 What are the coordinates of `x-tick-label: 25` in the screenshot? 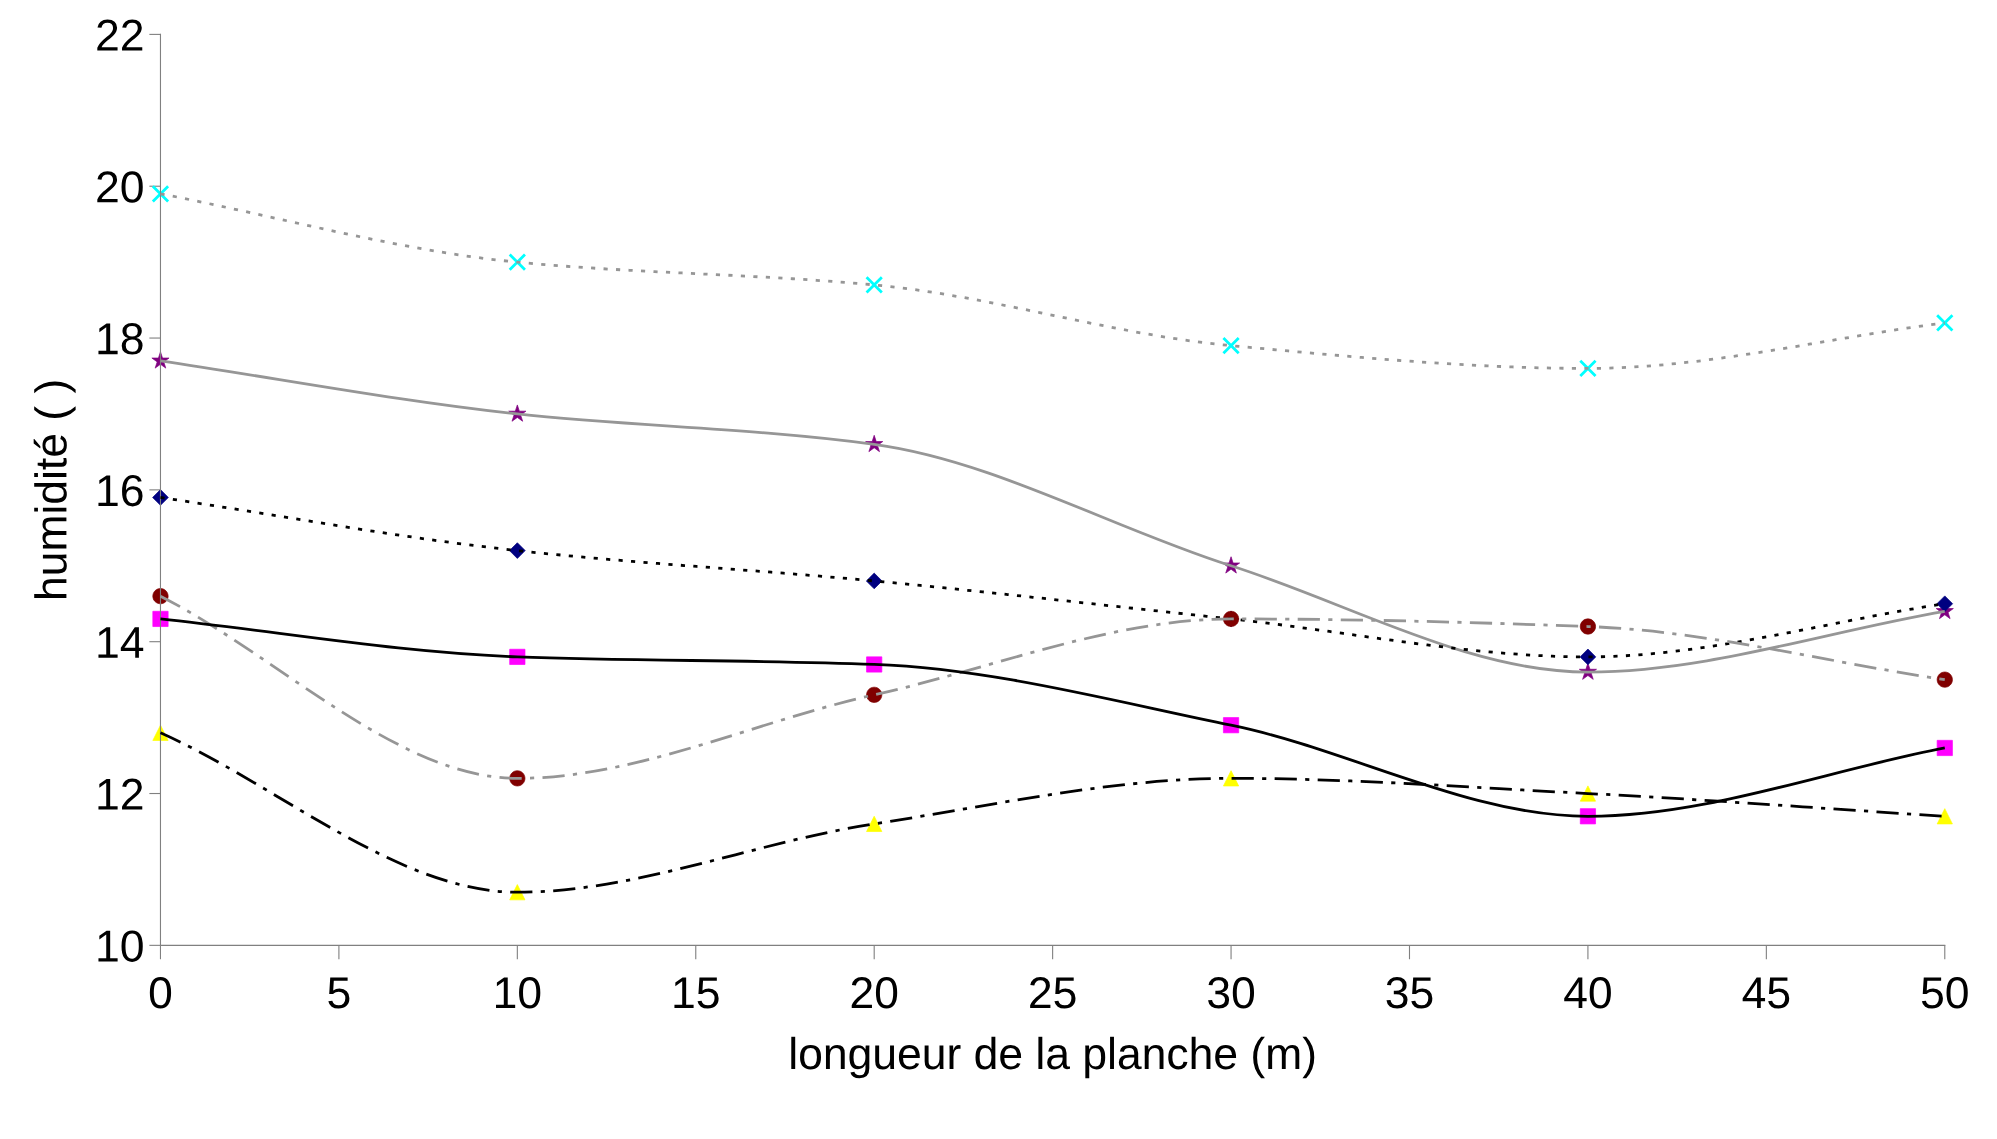 It's located at (1053, 993).